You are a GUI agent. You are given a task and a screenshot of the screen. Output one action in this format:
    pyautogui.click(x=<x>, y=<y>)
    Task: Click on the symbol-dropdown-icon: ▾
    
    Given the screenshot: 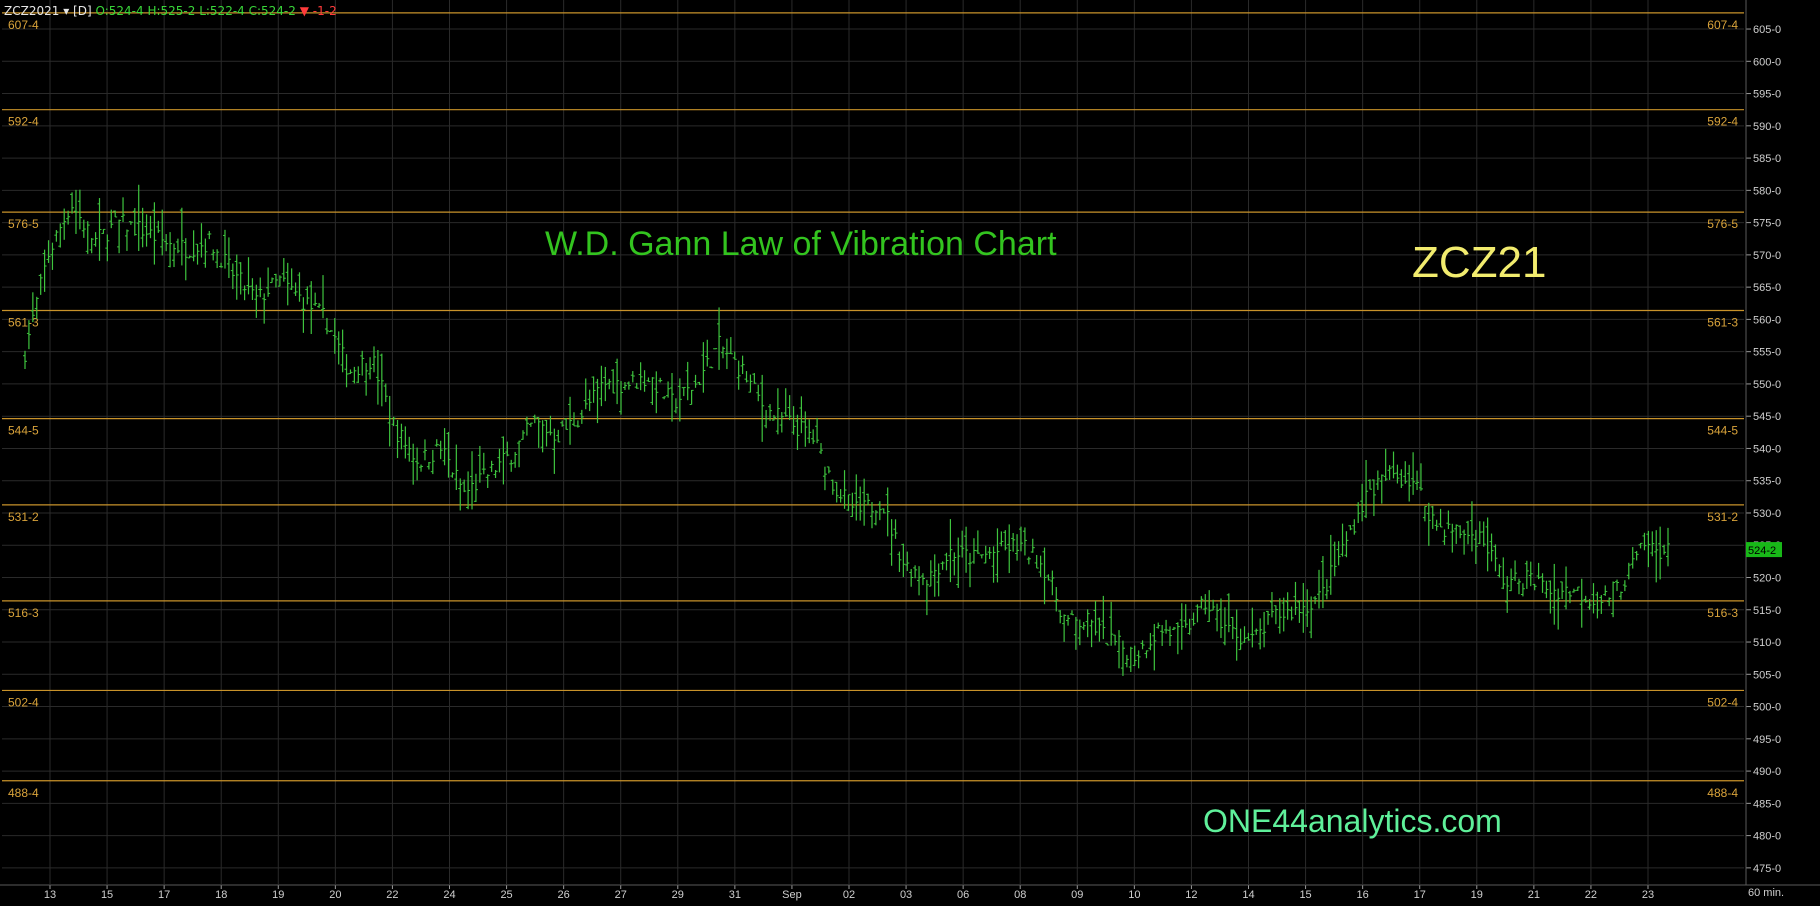 What is the action you would take?
    pyautogui.click(x=66, y=11)
    